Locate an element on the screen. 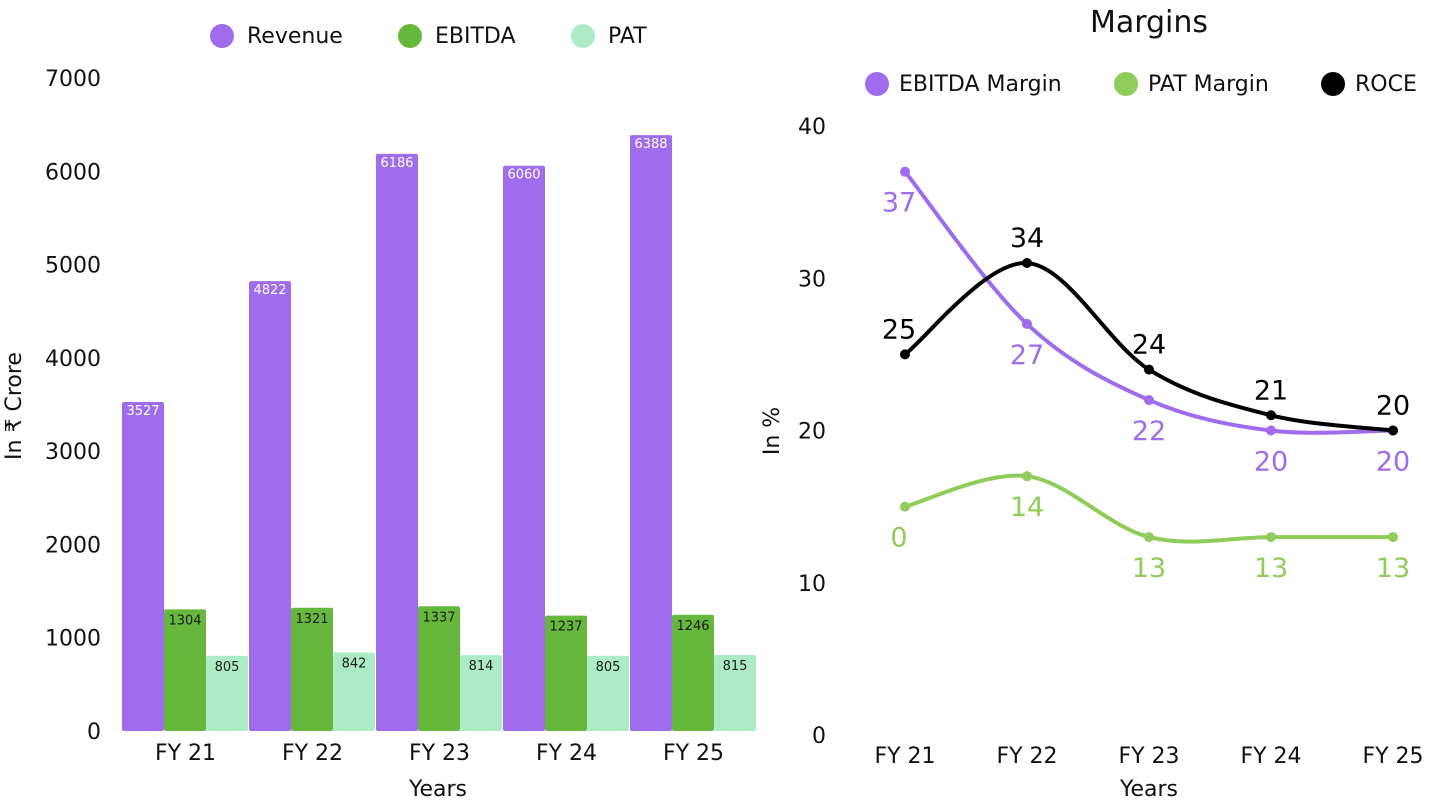 The image size is (1456, 809). y-tick-label: 7000 is located at coordinates (73, 79).